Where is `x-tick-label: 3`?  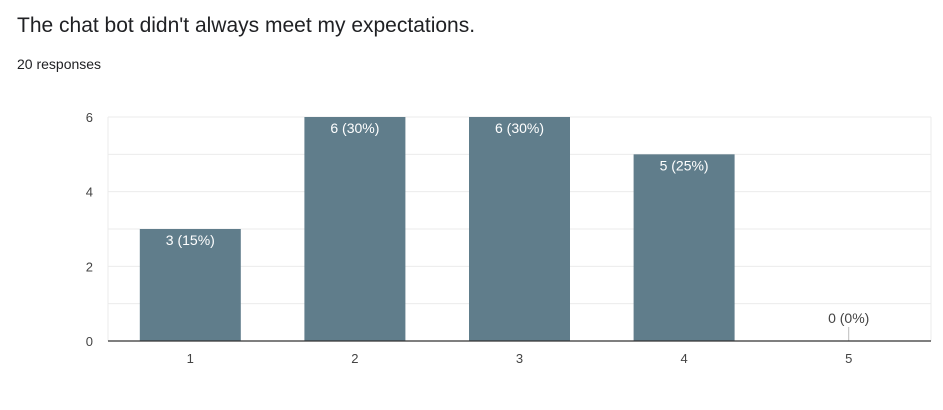
x-tick-label: 3 is located at coordinates (519, 358).